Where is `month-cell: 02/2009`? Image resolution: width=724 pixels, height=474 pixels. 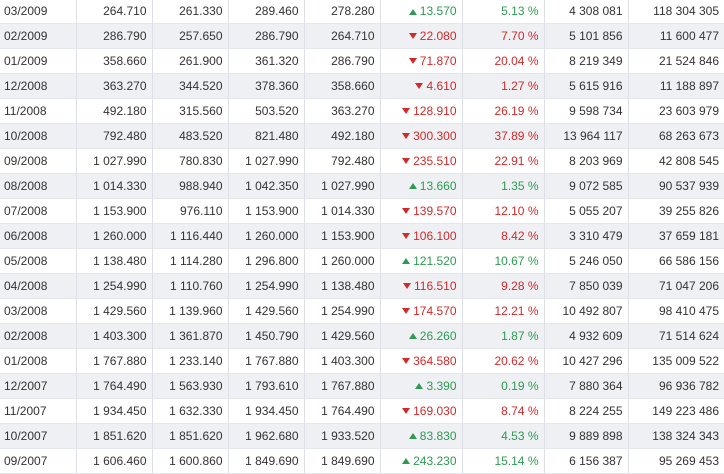 month-cell: 02/2009 is located at coordinates (38, 36).